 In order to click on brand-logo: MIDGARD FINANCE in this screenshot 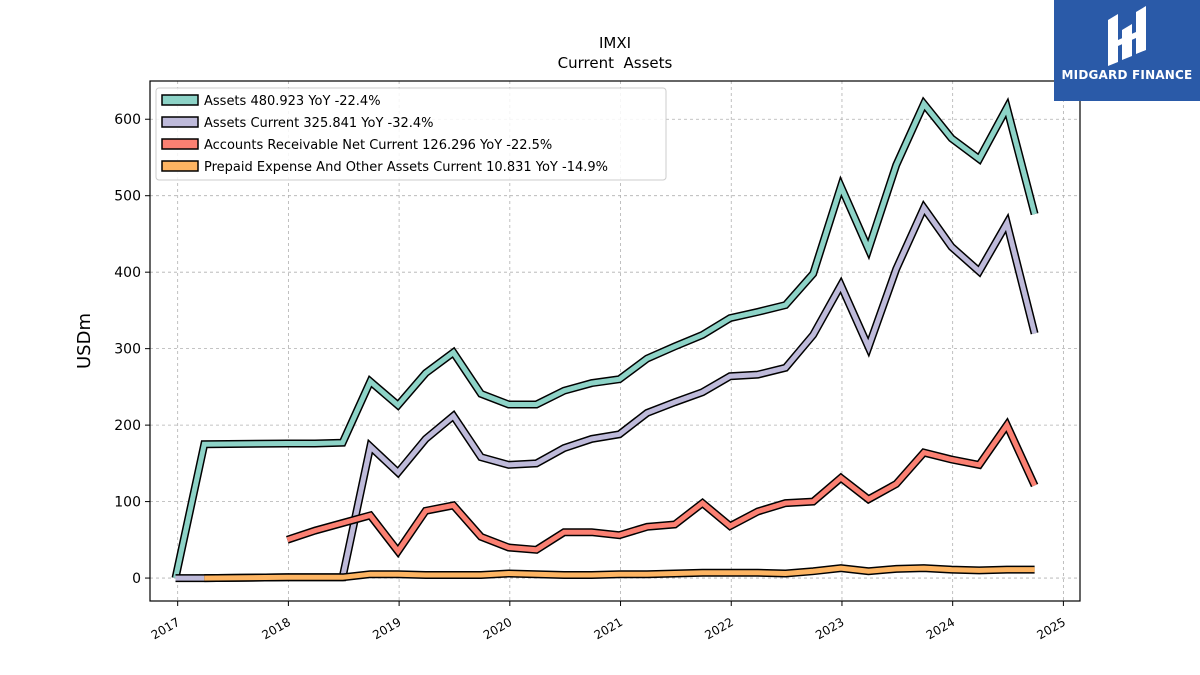, I will do `click(1127, 50)`.